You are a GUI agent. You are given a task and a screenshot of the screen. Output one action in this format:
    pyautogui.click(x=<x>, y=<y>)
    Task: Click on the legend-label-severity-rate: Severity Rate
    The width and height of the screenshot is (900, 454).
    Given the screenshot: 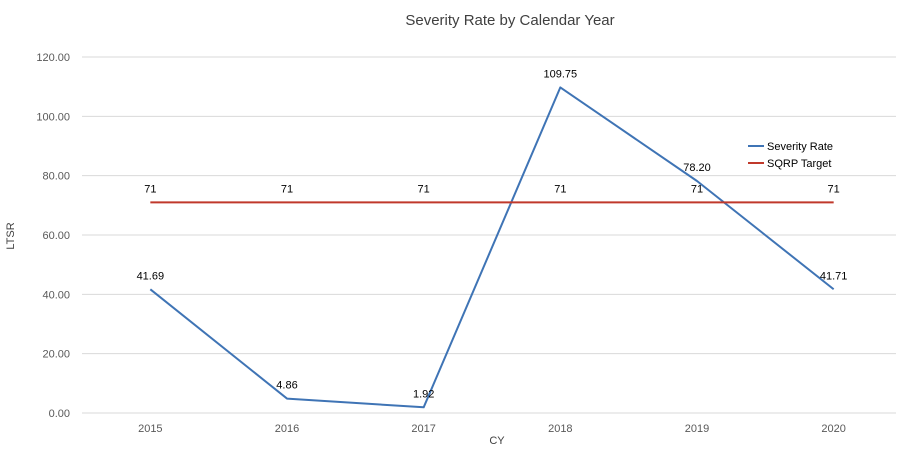 What is the action you would take?
    pyautogui.click(x=800, y=147)
    